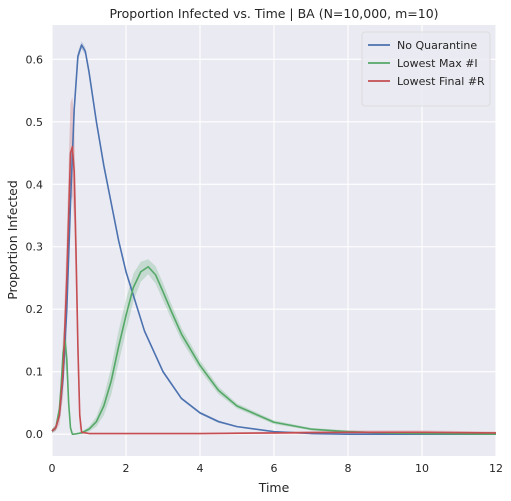  Describe the element at coordinates (35, 184) in the screenshot. I see `y-tick-label: 0.4` at that location.